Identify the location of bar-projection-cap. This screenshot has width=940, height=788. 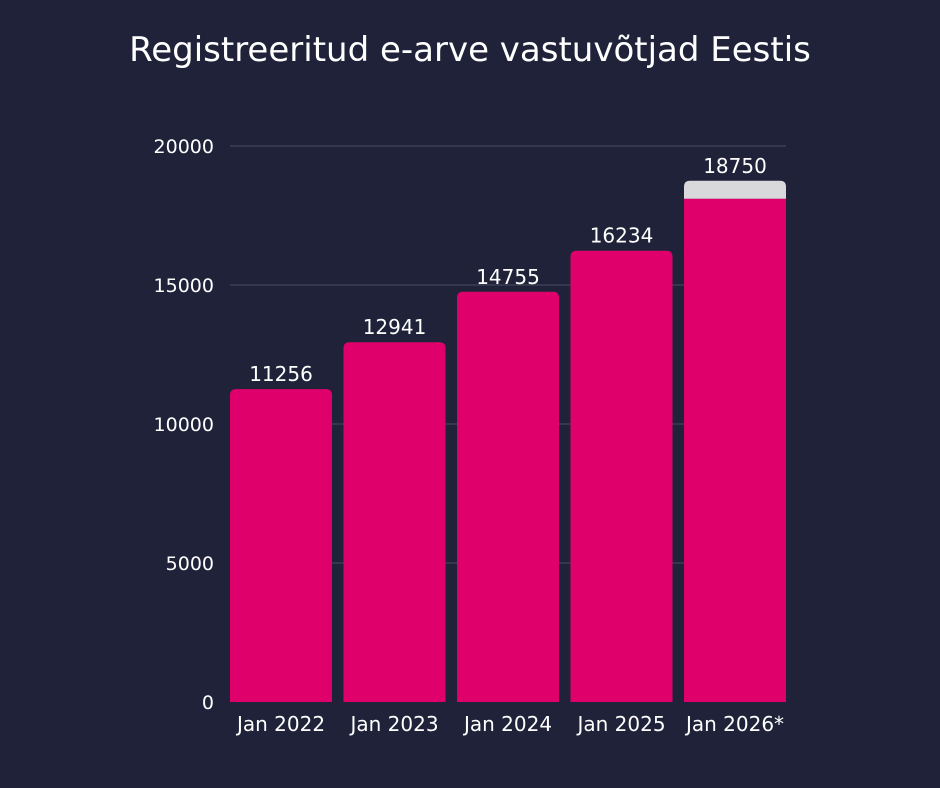
(735, 189).